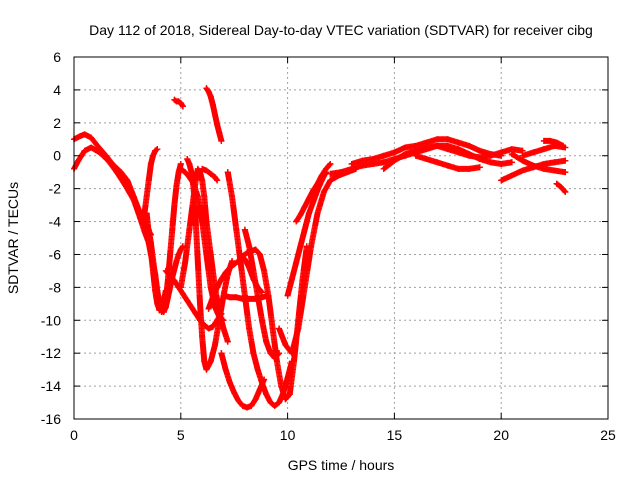 The height and width of the screenshot is (480, 640). I want to click on y-tick-label: -4, so click(55, 222).